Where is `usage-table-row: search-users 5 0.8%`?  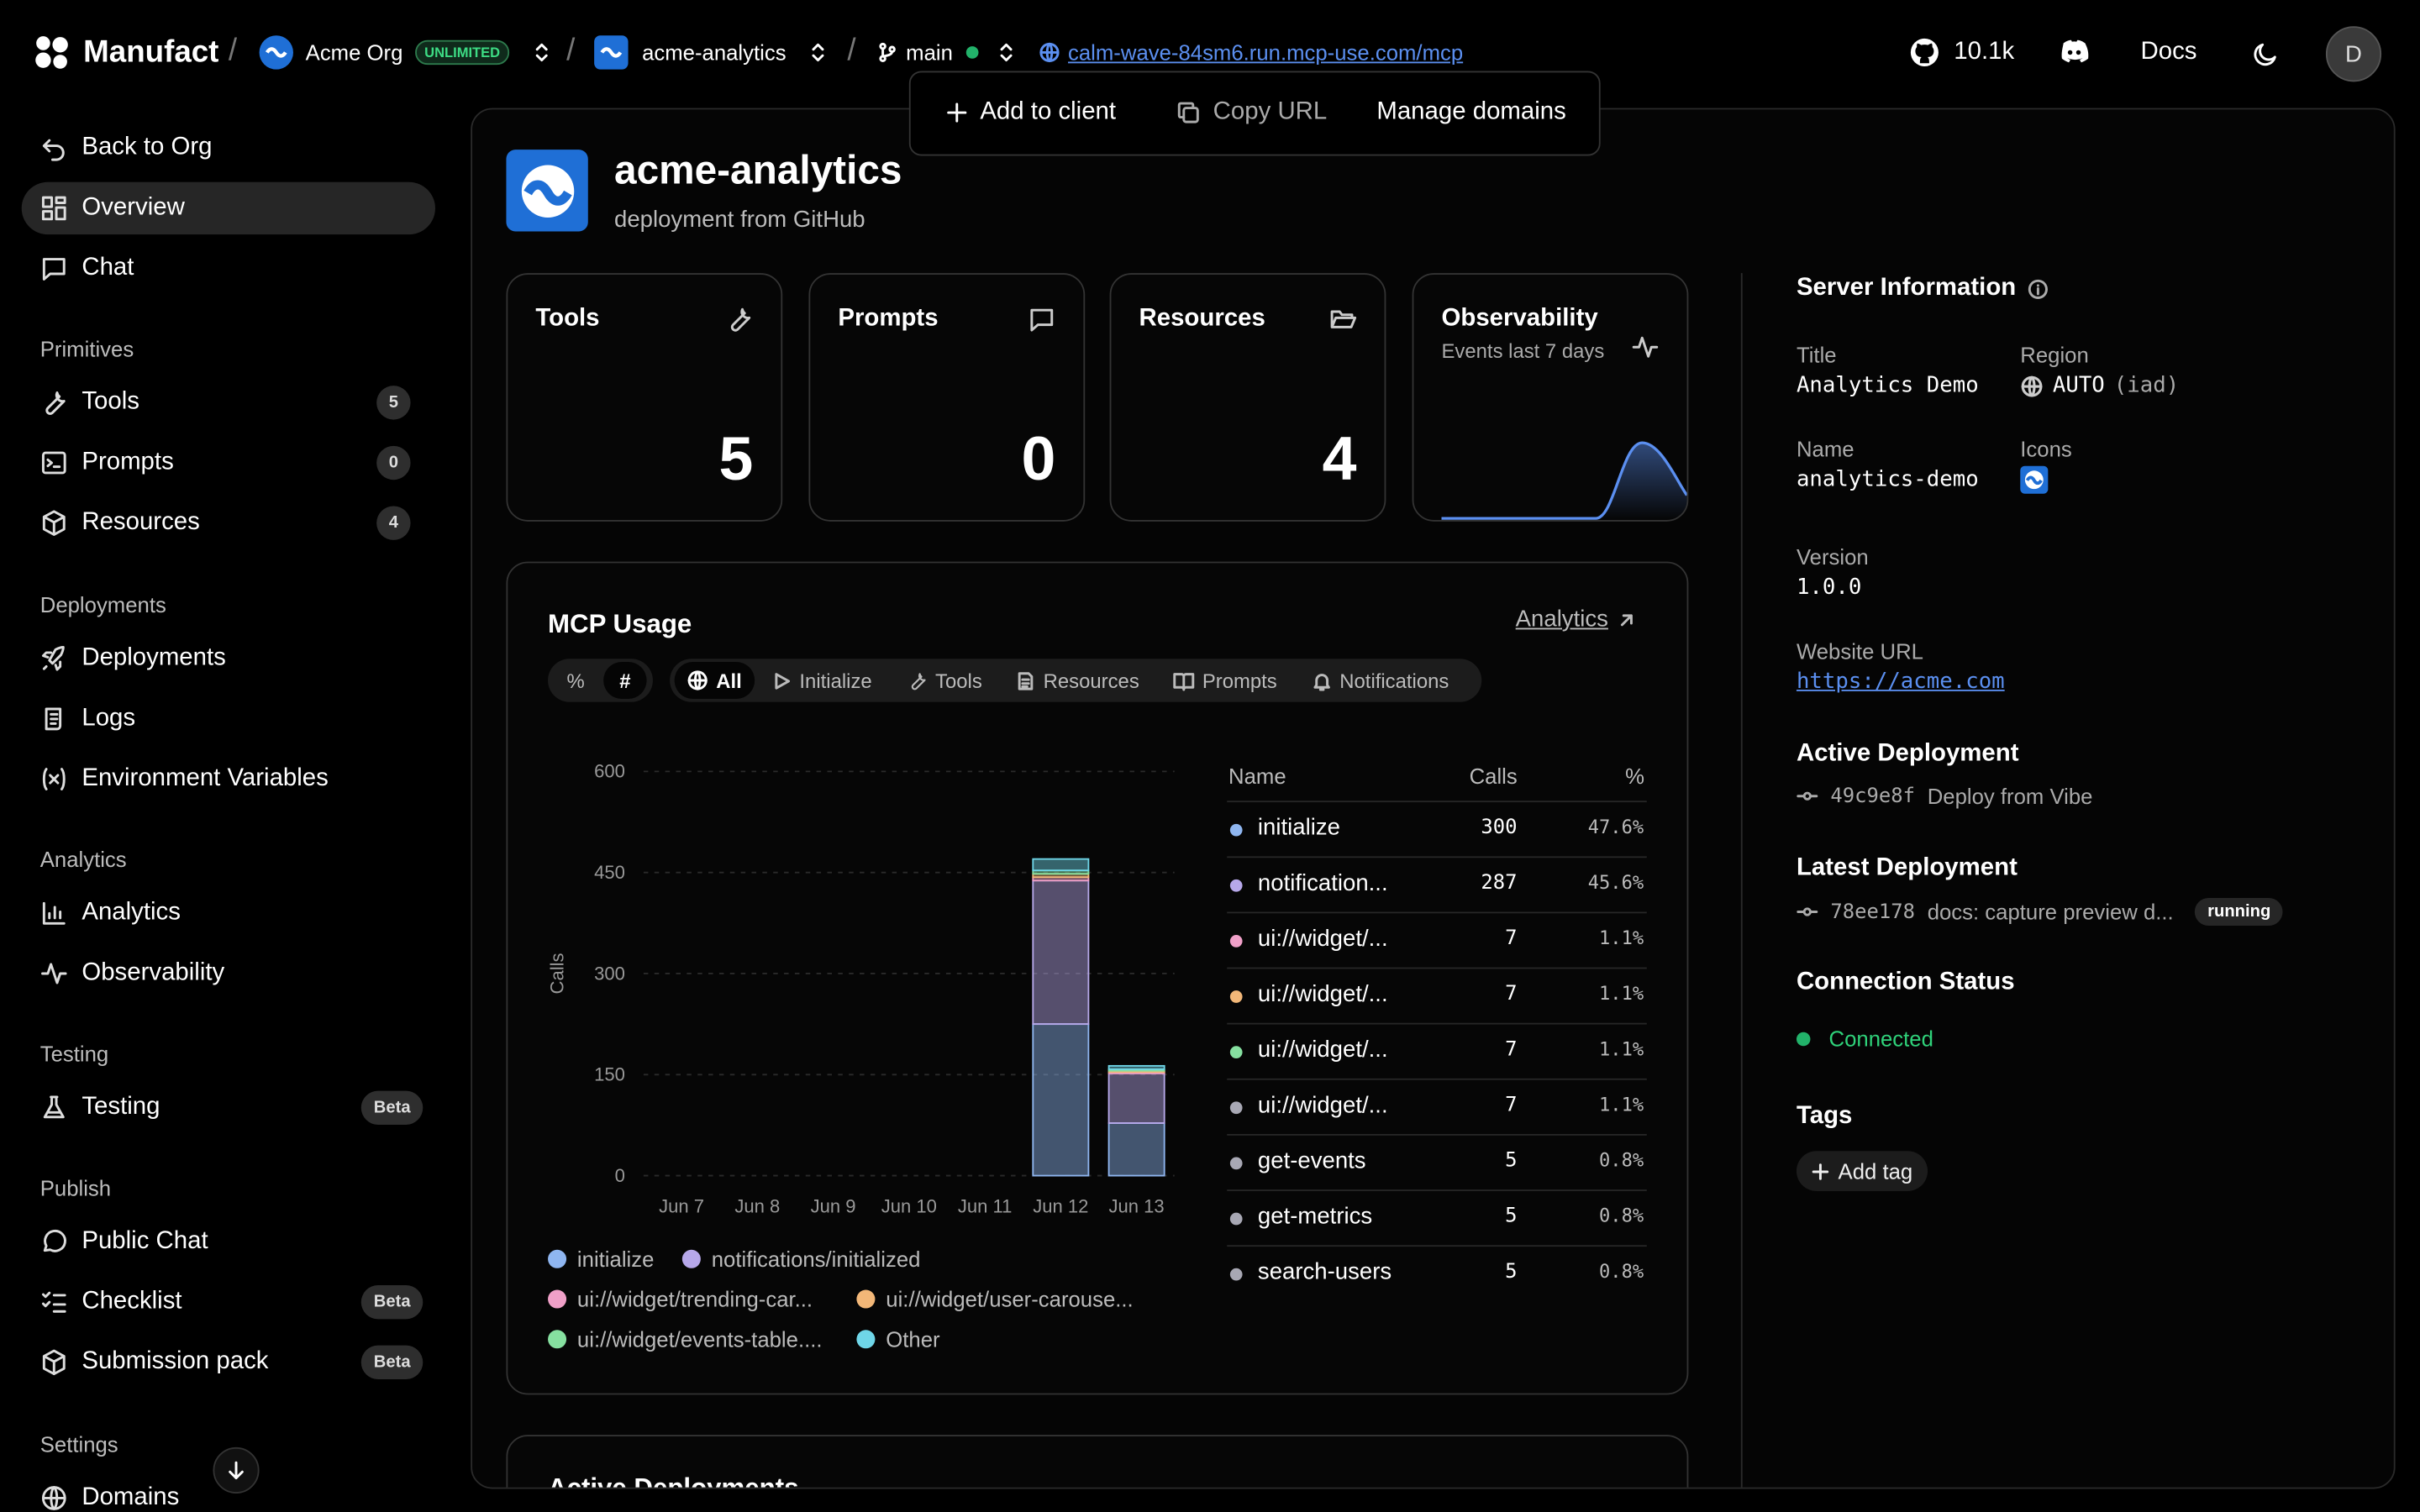
usage-table-row: search-users 5 0.8% is located at coordinates (1437, 1273).